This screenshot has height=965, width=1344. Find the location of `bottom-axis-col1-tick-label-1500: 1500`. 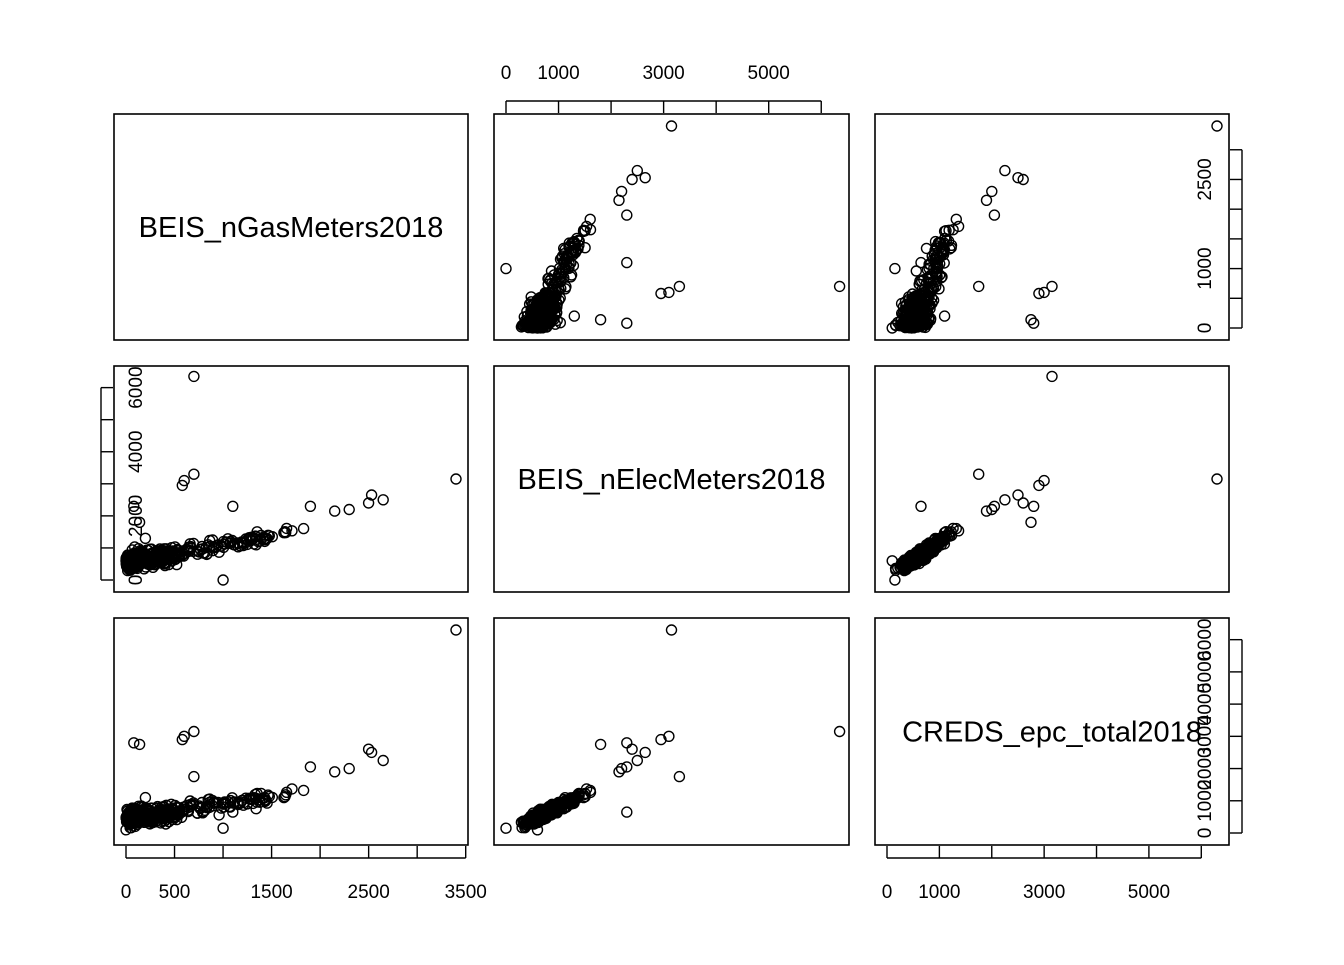

bottom-axis-col1-tick-label-1500: 1500 is located at coordinates (271, 892).